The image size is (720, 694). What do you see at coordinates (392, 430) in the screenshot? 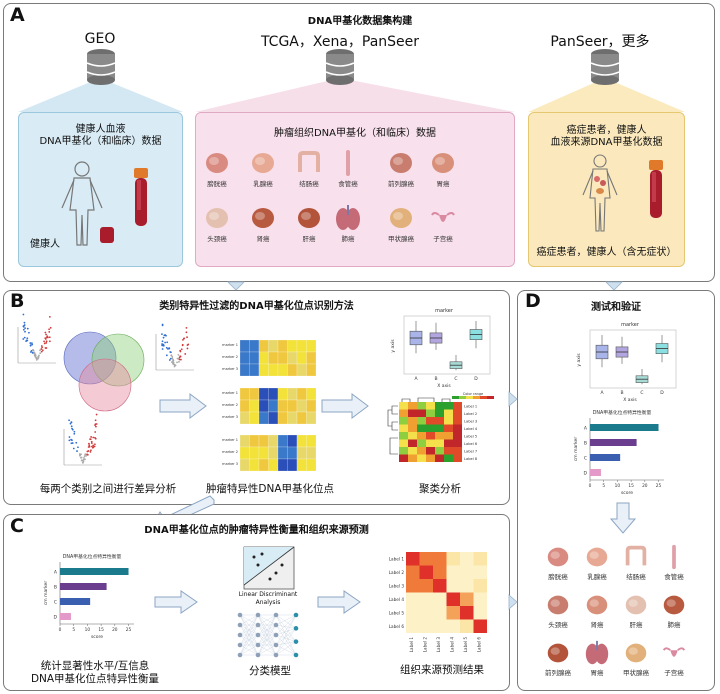
I see `dendrogram` at bounding box center [392, 430].